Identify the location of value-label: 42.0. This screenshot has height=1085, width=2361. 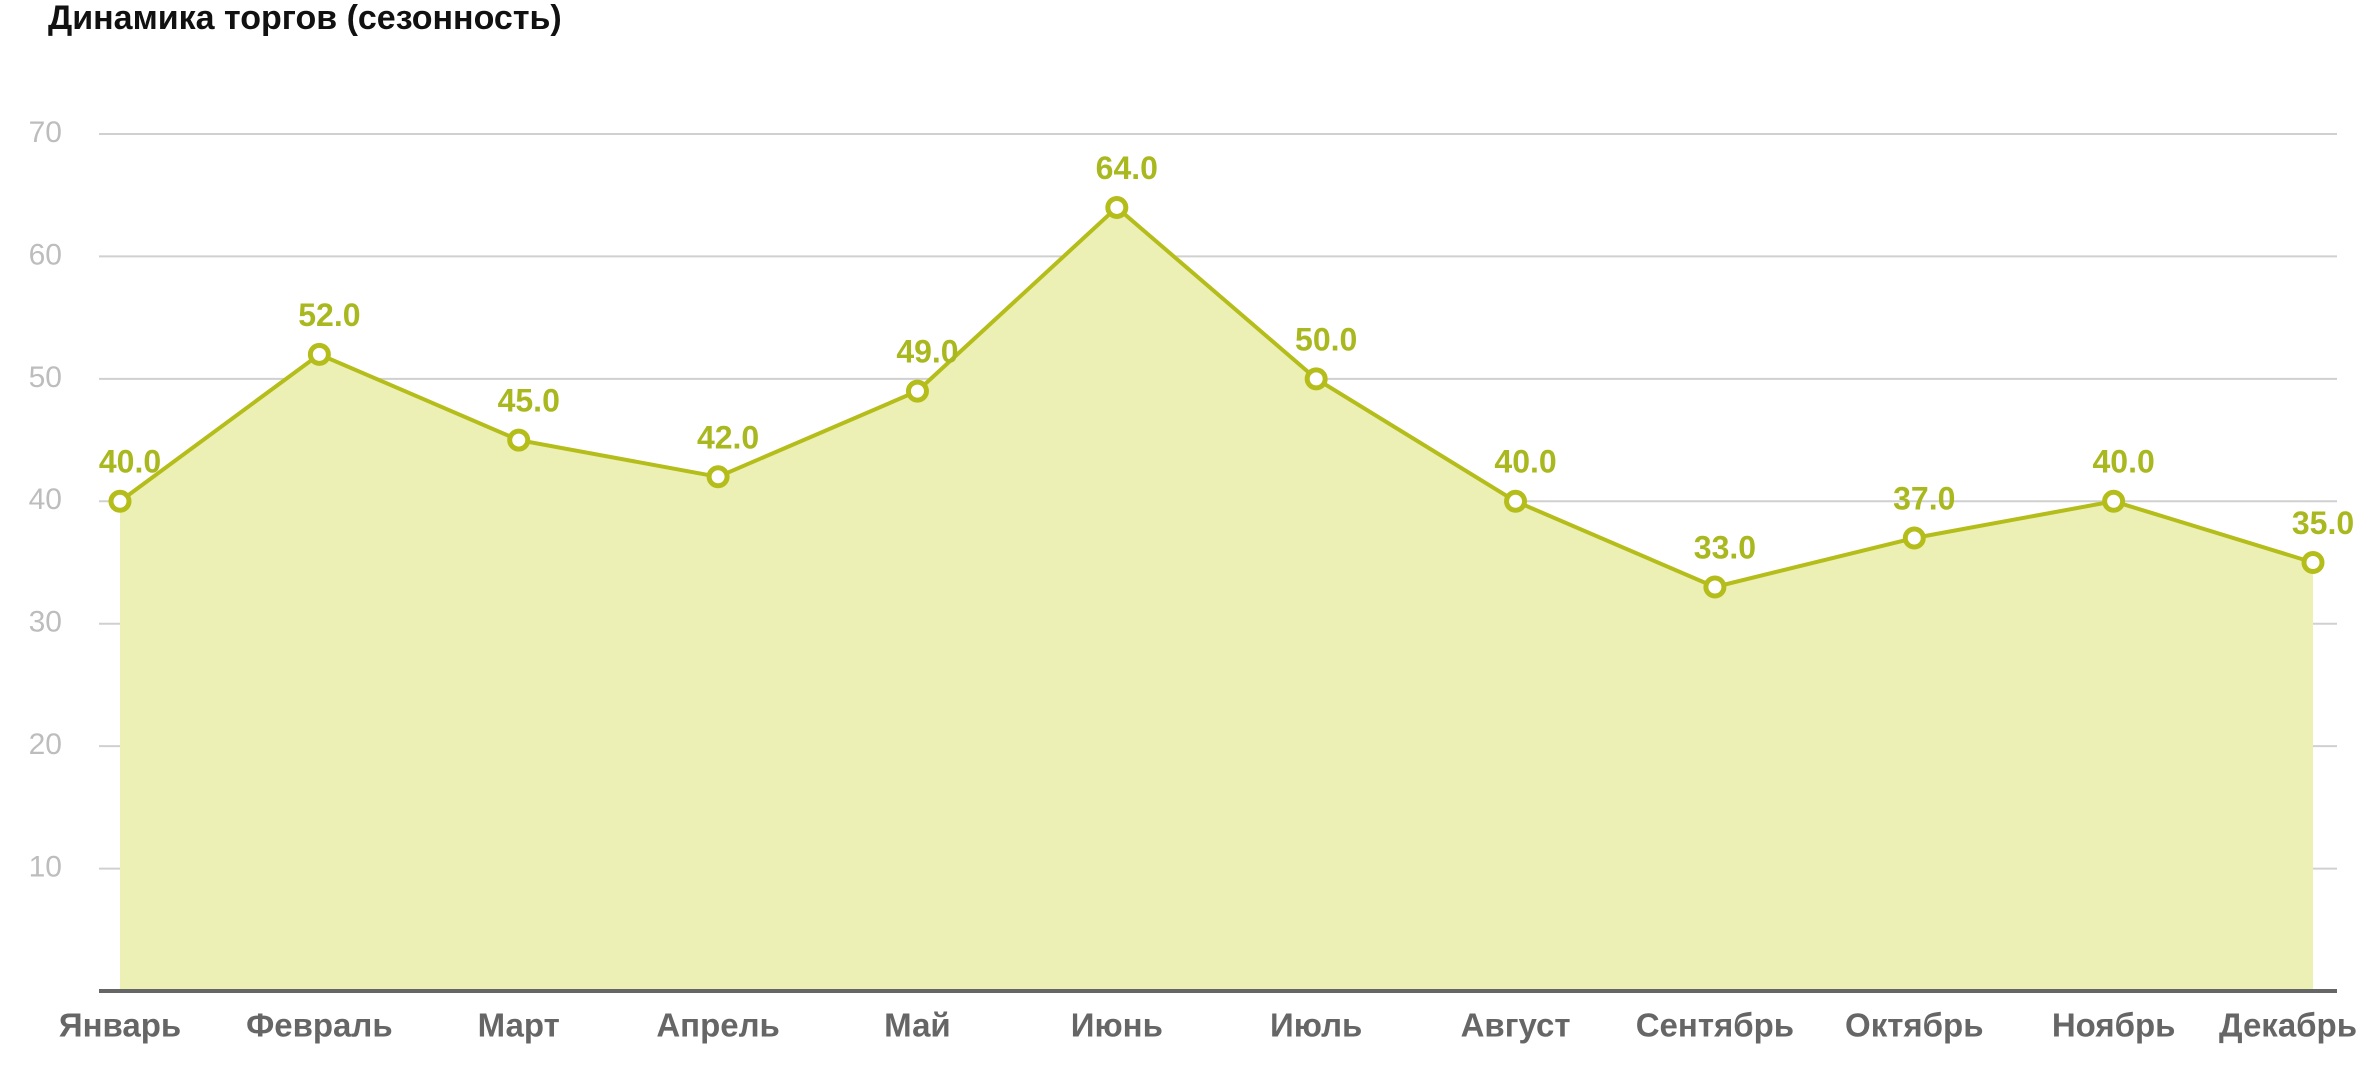
(728, 437).